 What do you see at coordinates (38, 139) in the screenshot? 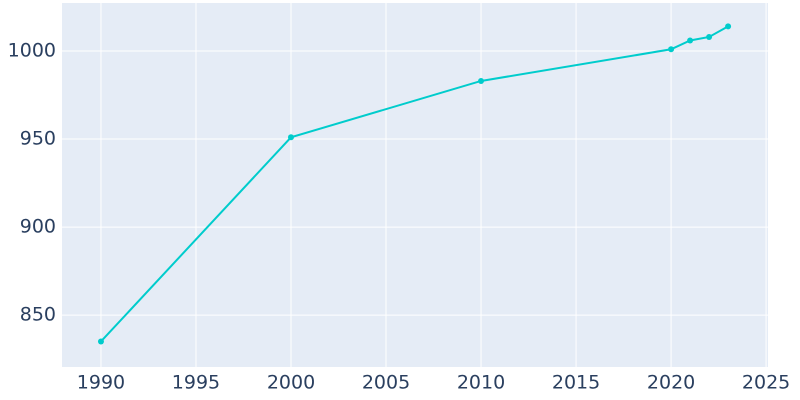
I see `y-tick-label: 950` at bounding box center [38, 139].